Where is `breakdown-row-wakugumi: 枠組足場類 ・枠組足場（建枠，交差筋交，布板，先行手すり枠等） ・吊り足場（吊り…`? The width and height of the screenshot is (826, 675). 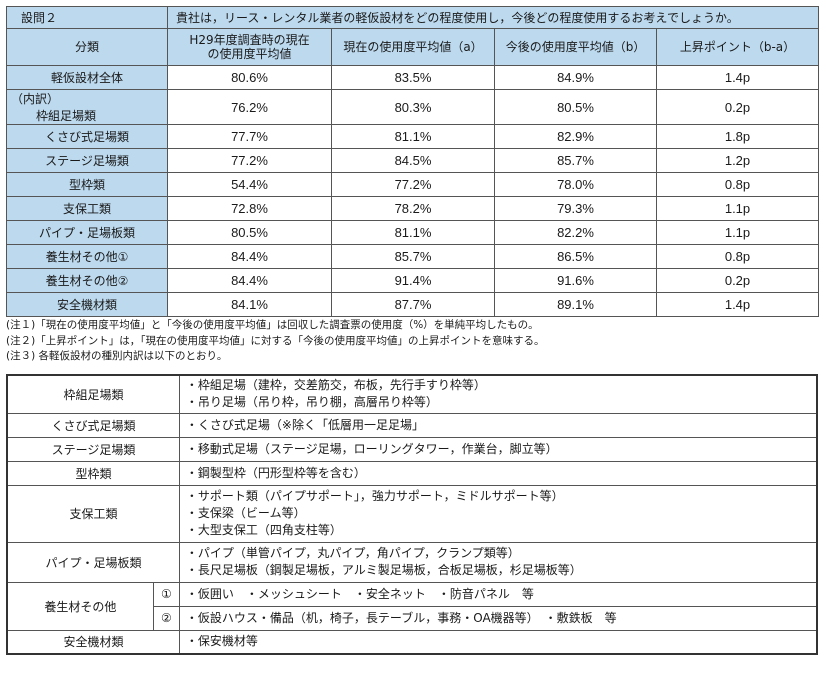
breakdown-row-wakugumi: 枠組足場類 ・枠組足場（建枠，交差筋交，布板，先行手すり枠等） ・吊り足場（吊り… is located at coordinates (412, 394).